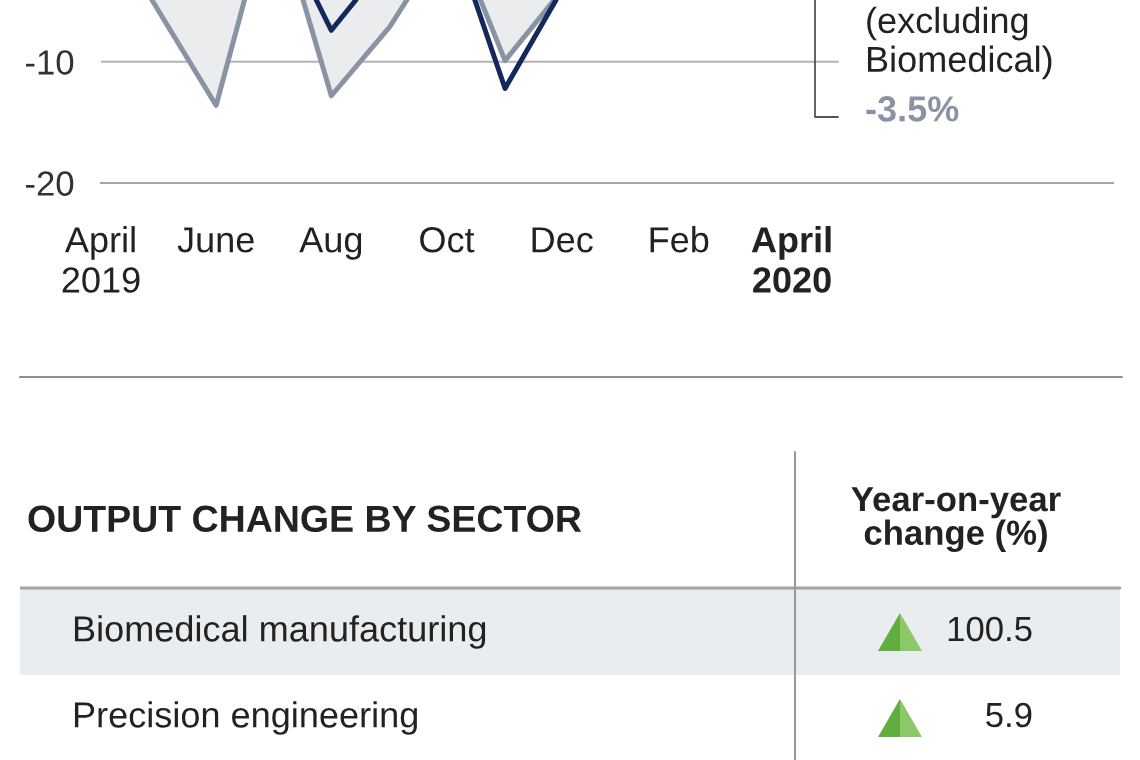  Describe the element at coordinates (791, 259) in the screenshot. I see `x-tick-label: April 2020` at that location.